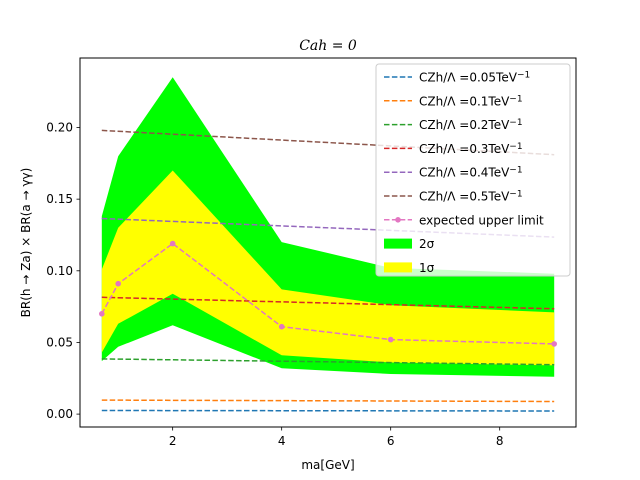 The width and height of the screenshot is (640, 480). Describe the element at coordinates (398, 267) in the screenshot. I see `legend-patch-1sigma` at that location.